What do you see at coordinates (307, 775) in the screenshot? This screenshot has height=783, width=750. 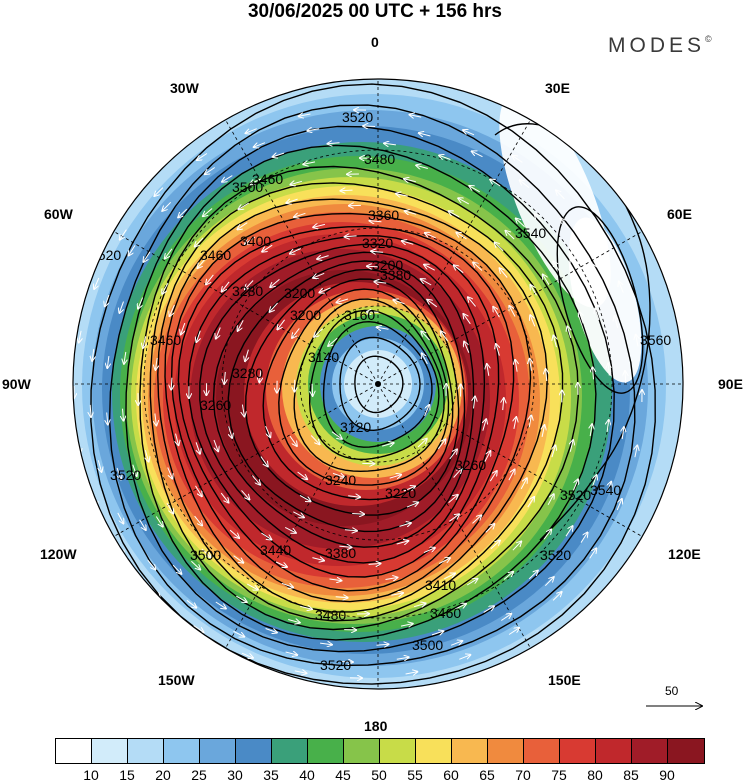 I see `colorbar-tick-40: 40` at bounding box center [307, 775].